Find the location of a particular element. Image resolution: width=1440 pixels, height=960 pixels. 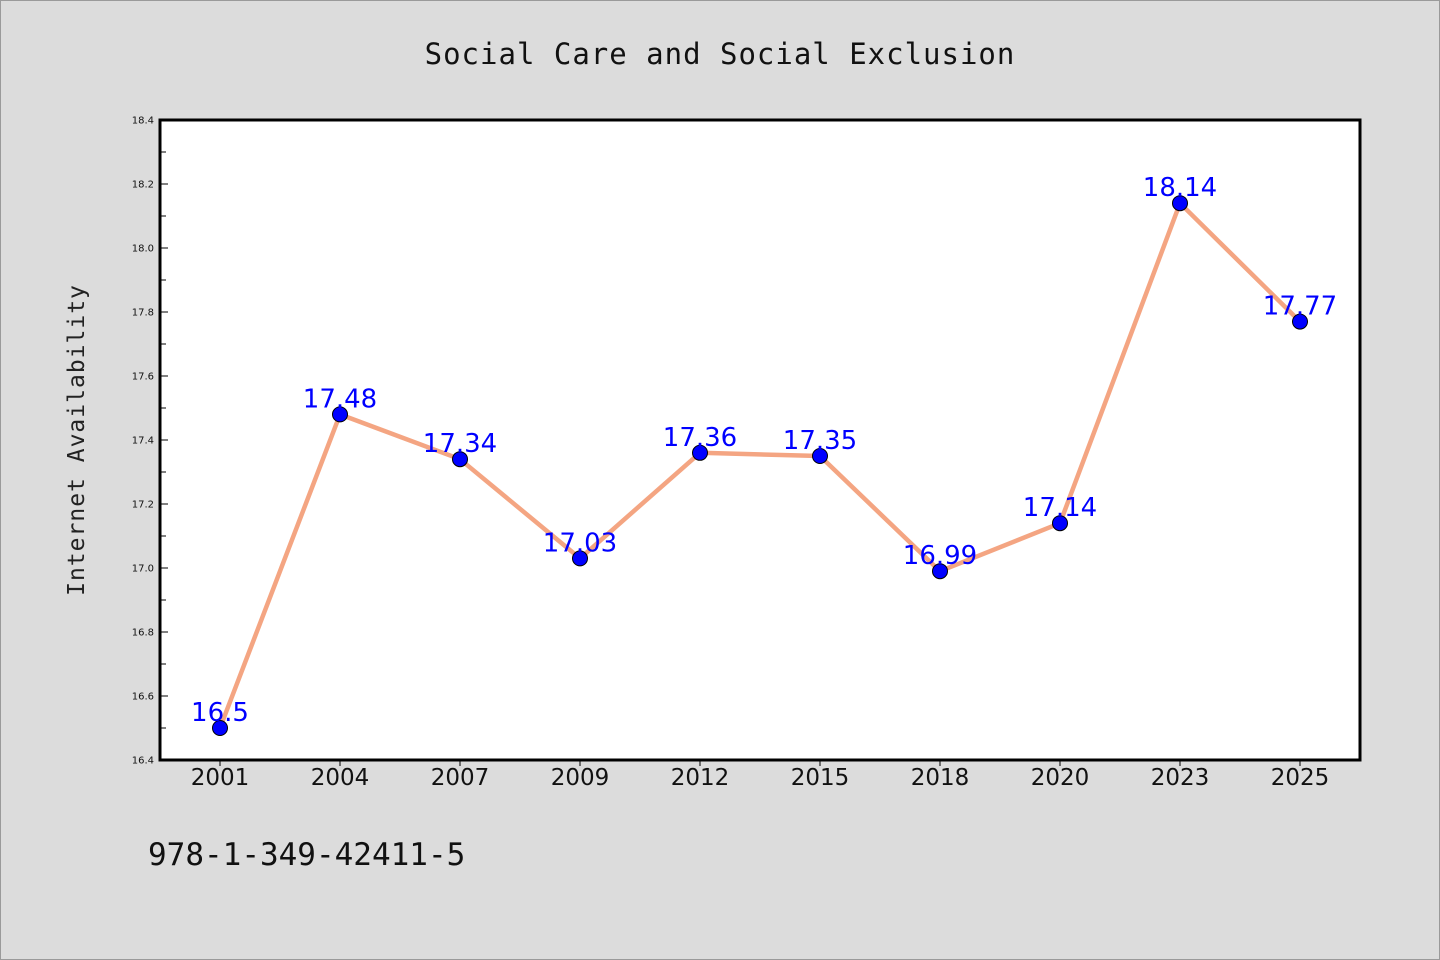

x-tick-label: 2015 is located at coordinates (820, 778).